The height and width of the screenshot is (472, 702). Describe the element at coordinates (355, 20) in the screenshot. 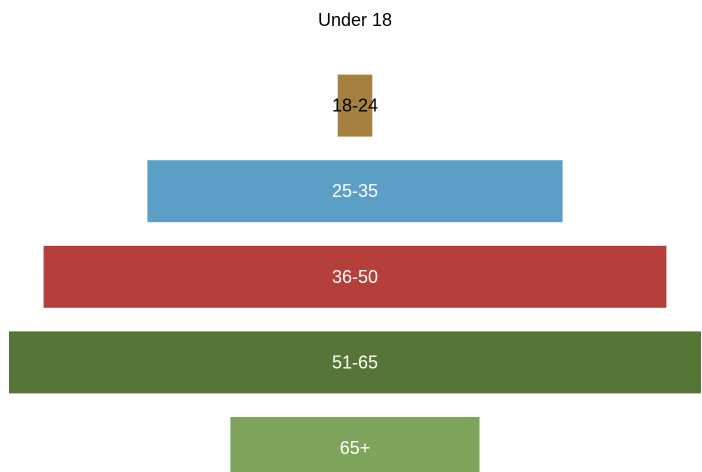

I see `label-under-18: Under 18` at that location.